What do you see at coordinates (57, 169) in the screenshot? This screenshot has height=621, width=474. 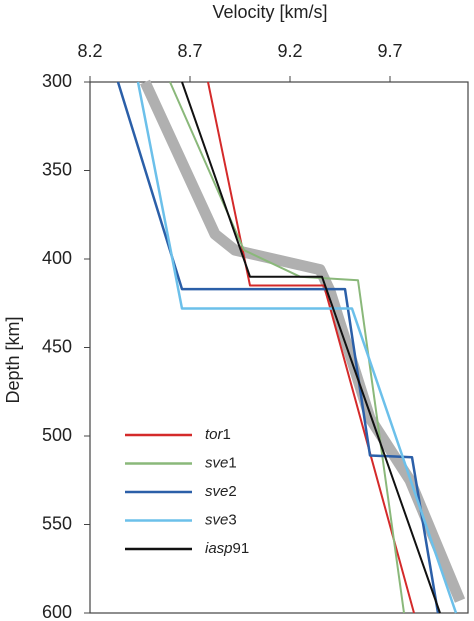 I see `y-tick-label: 350` at bounding box center [57, 169].